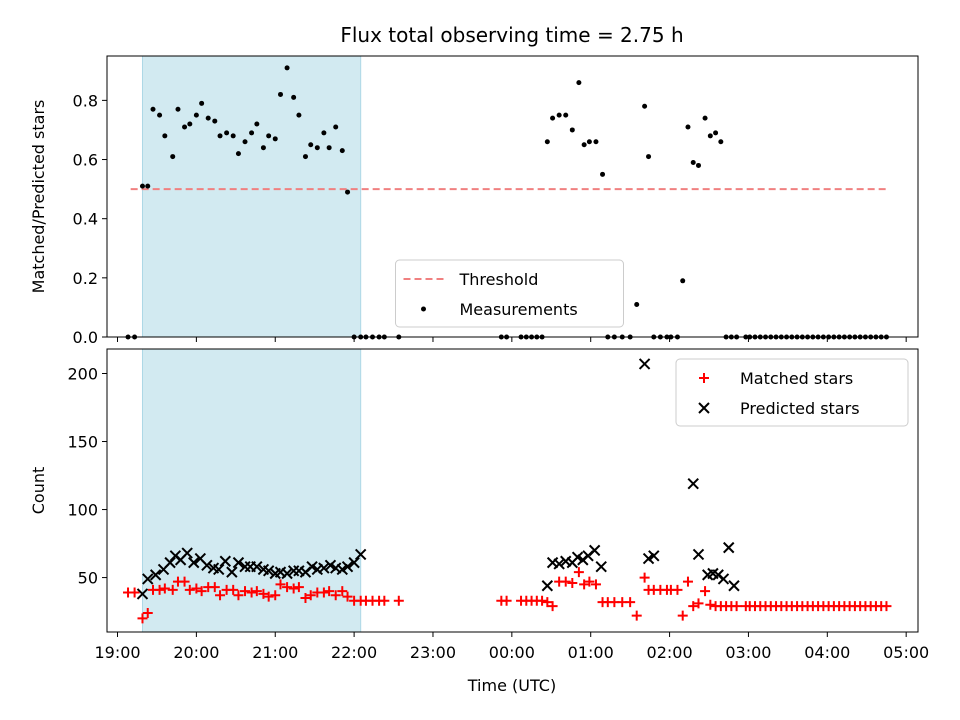  Describe the element at coordinates (251, 196) in the screenshot. I see `observing-span` at that location.